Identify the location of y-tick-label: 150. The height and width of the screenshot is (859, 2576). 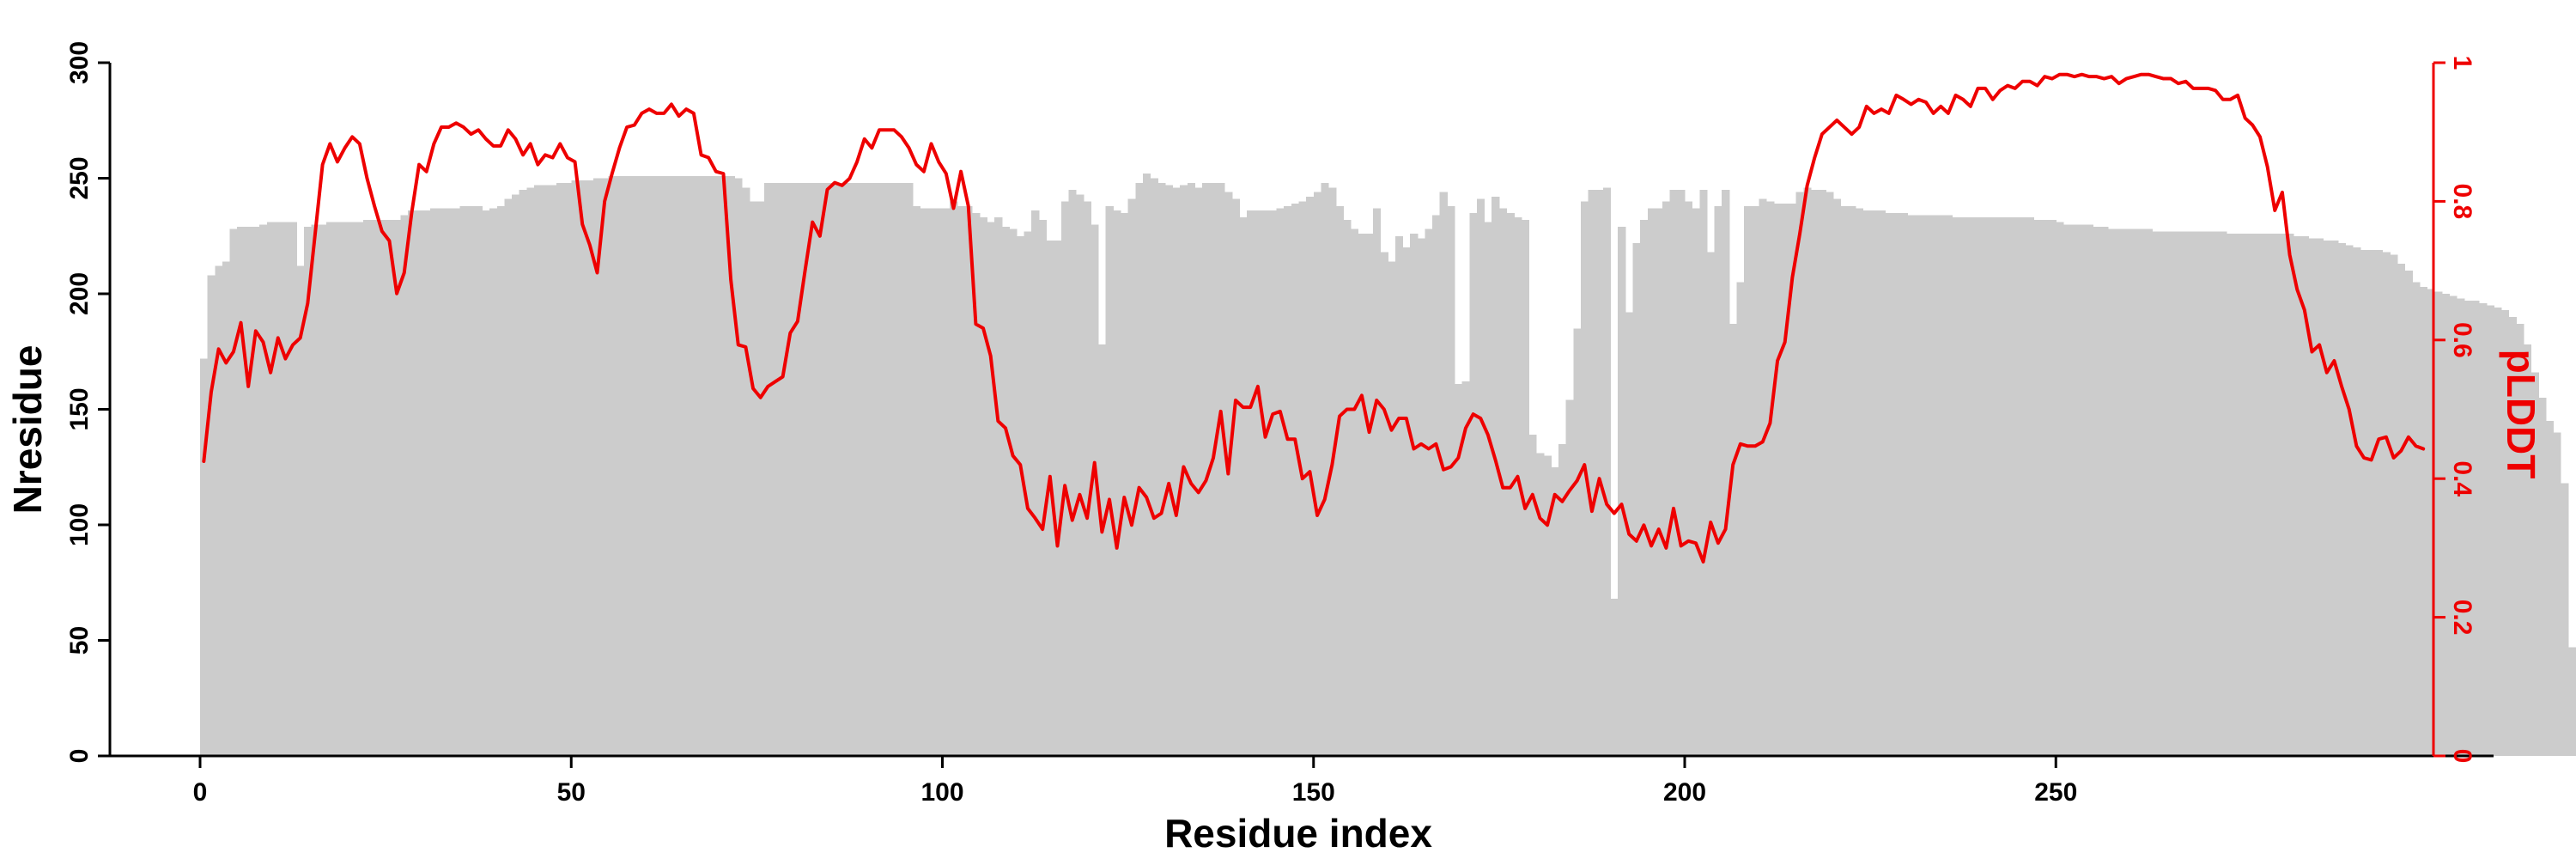
(79, 408).